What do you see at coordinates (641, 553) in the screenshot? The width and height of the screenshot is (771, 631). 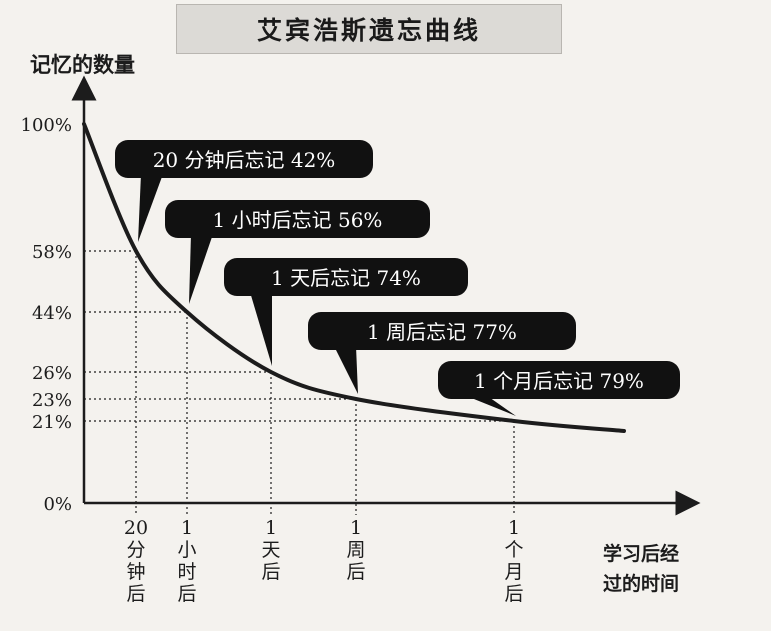 I see `x-axis-label: 学习后经` at bounding box center [641, 553].